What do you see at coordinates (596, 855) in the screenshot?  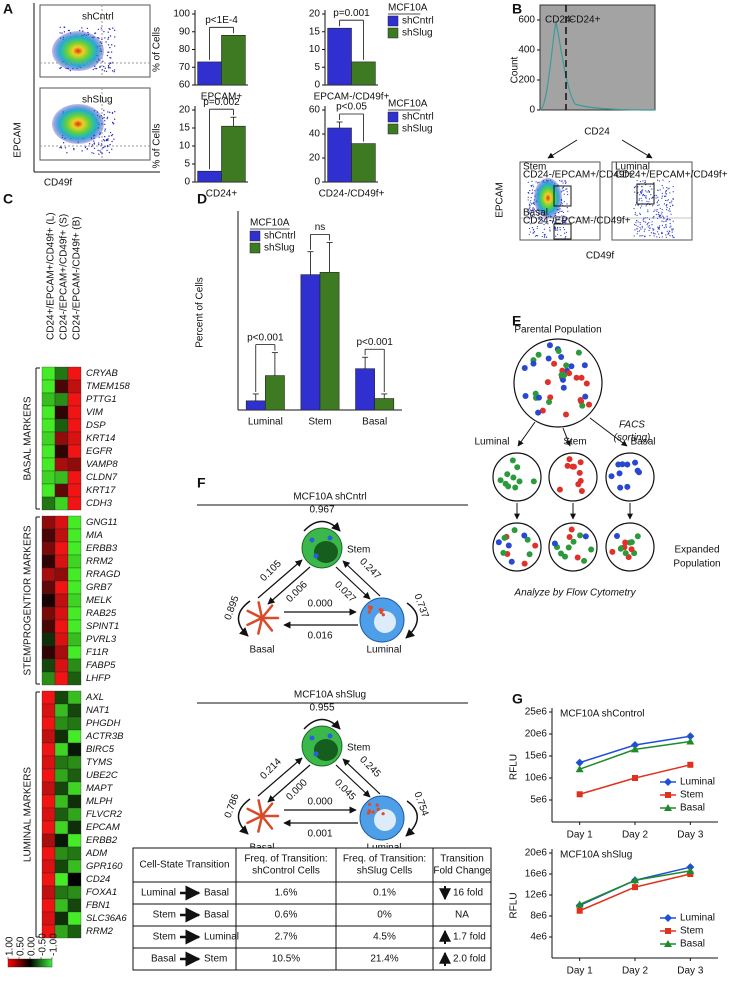 I see `chart-title: MCF10A shSlug` at bounding box center [596, 855].